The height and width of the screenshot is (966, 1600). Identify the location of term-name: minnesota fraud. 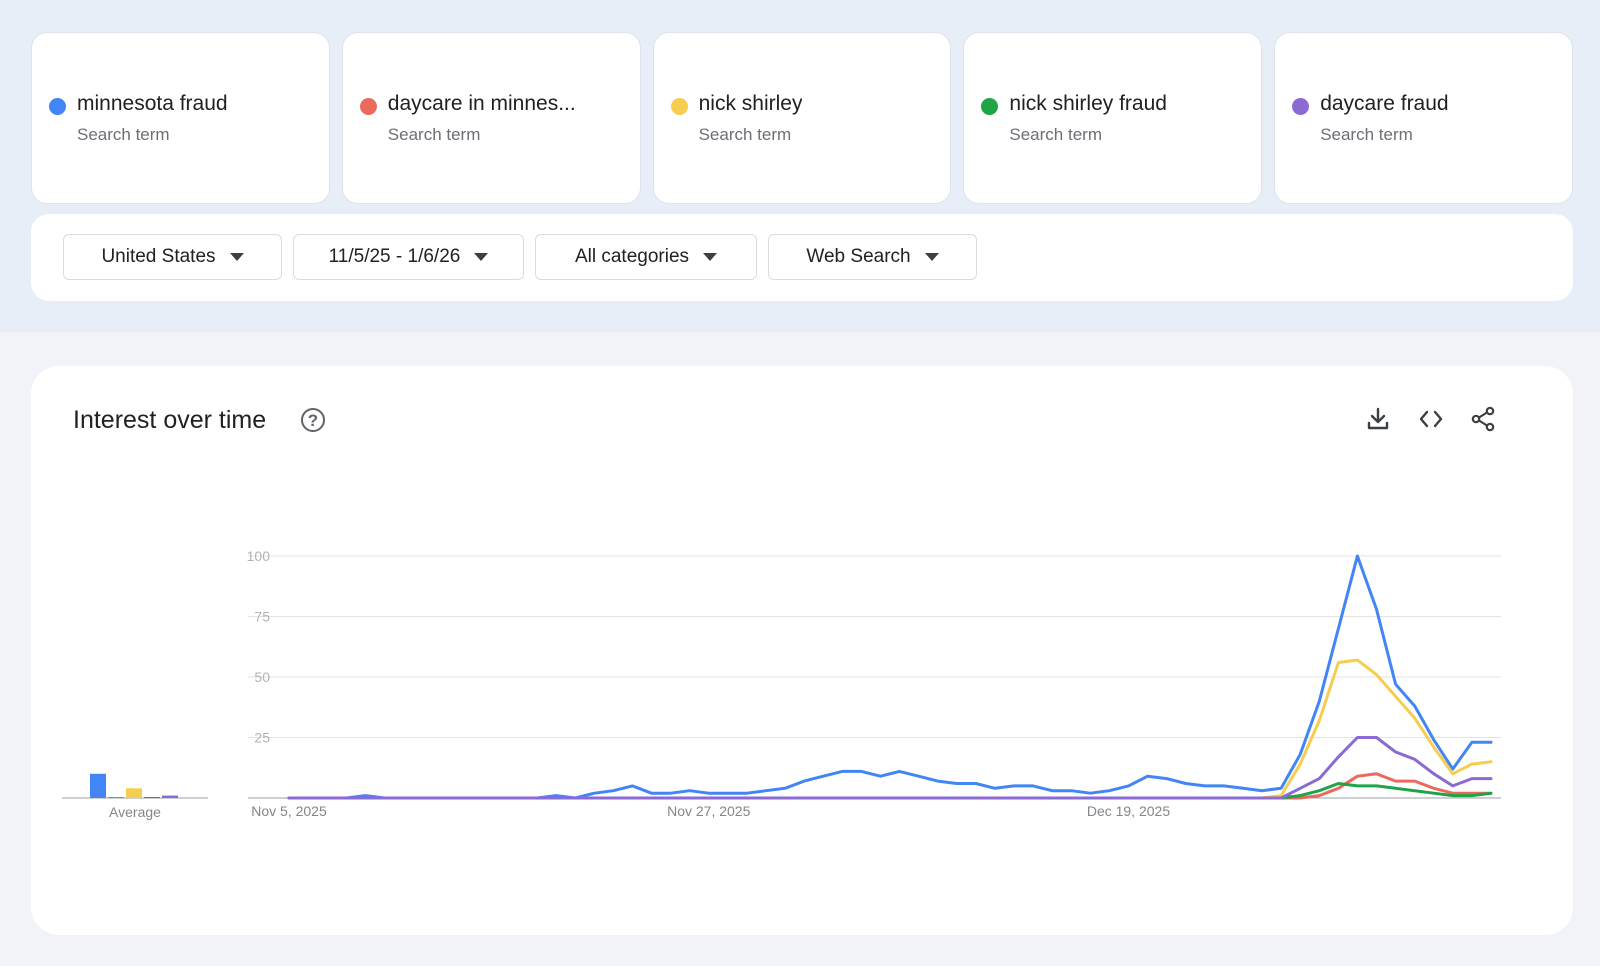
(152, 103).